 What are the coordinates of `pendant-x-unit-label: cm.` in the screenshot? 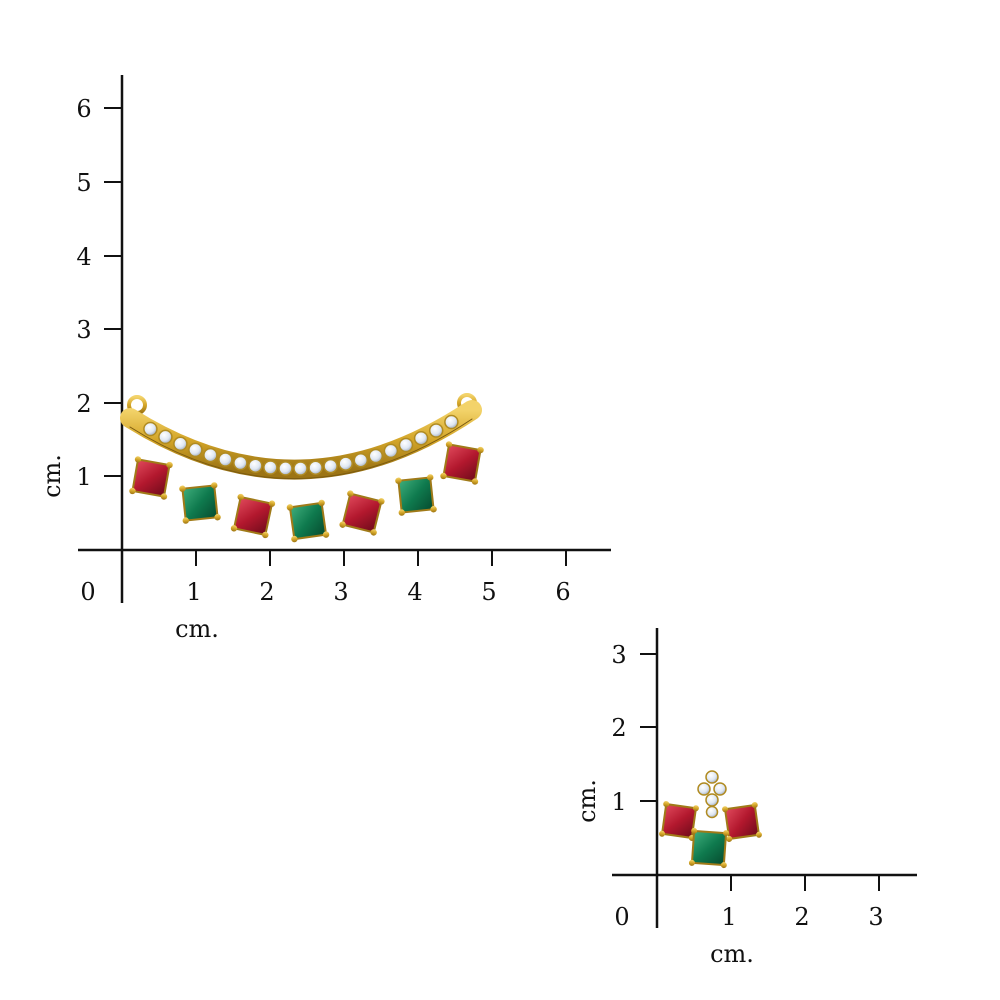 It's located at (197, 629).